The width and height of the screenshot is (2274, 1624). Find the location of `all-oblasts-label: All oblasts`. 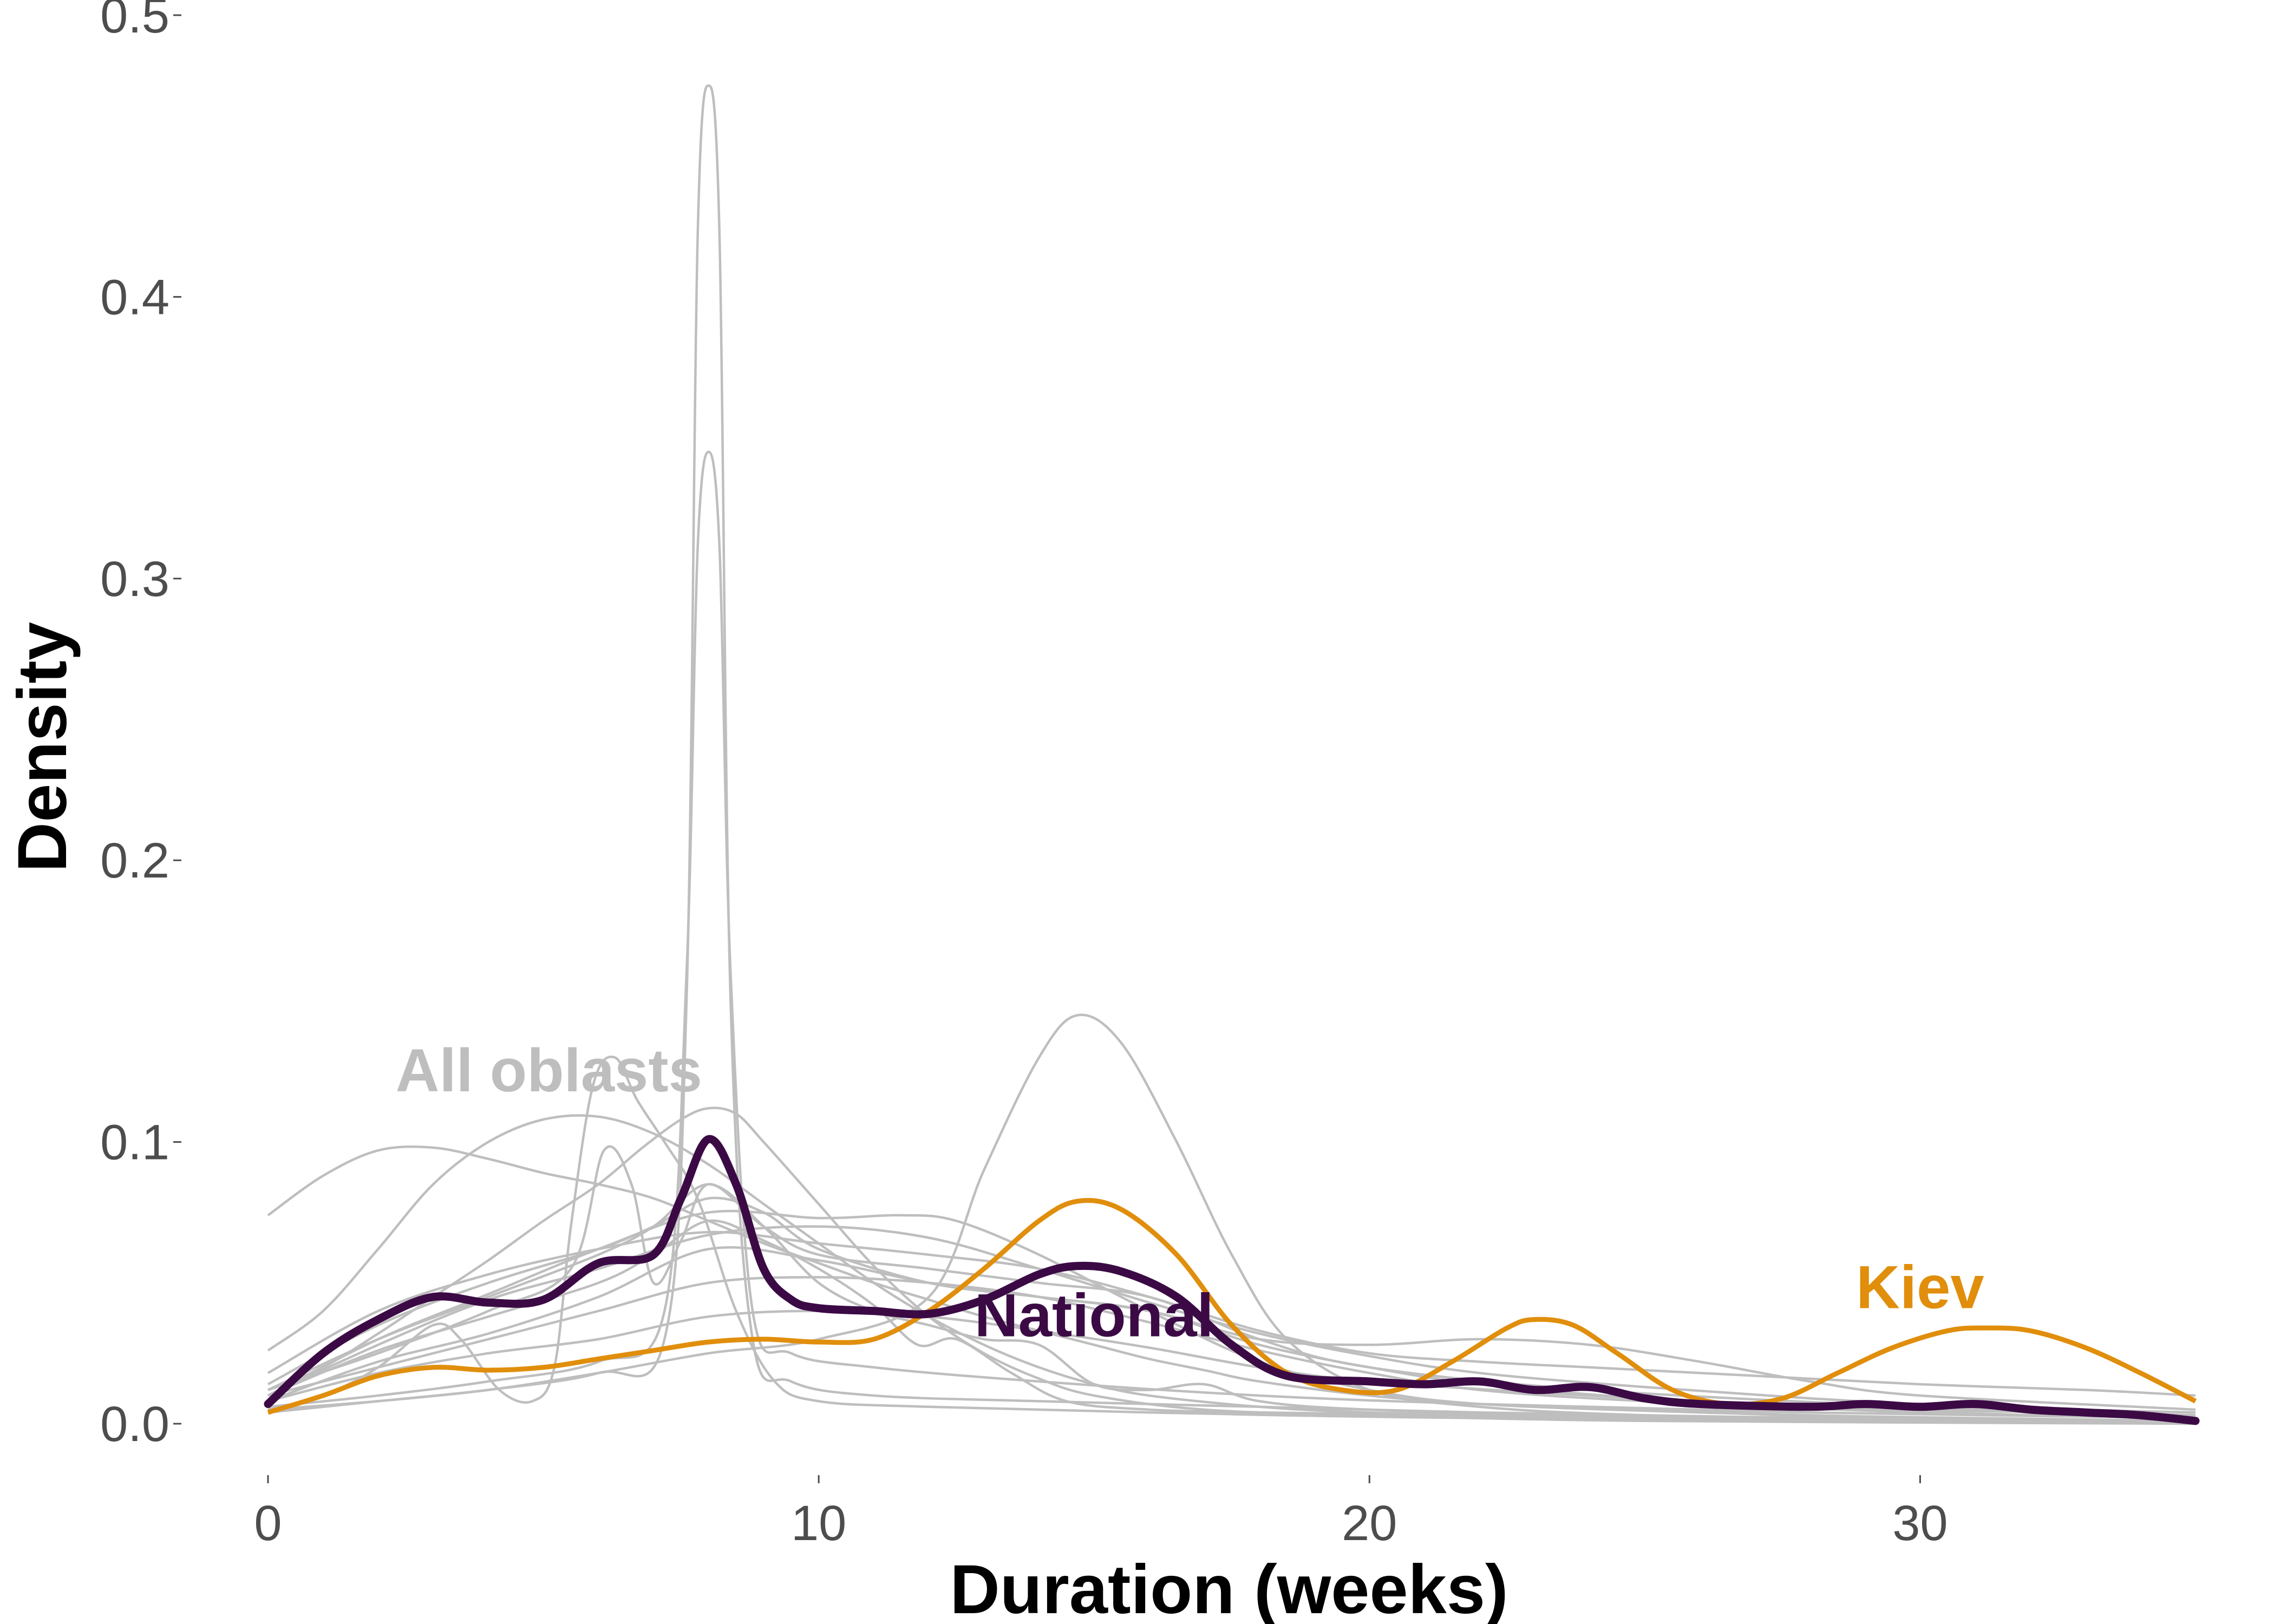

all-oblasts-label: All oblasts is located at coordinates (549, 1070).